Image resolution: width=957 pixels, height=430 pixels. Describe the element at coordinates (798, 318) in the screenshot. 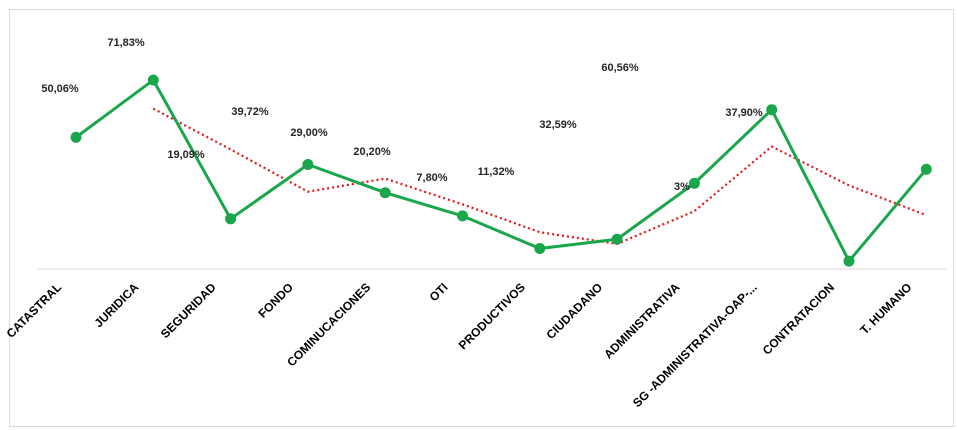

I see `x-tick-label: CONTRATACION` at that location.